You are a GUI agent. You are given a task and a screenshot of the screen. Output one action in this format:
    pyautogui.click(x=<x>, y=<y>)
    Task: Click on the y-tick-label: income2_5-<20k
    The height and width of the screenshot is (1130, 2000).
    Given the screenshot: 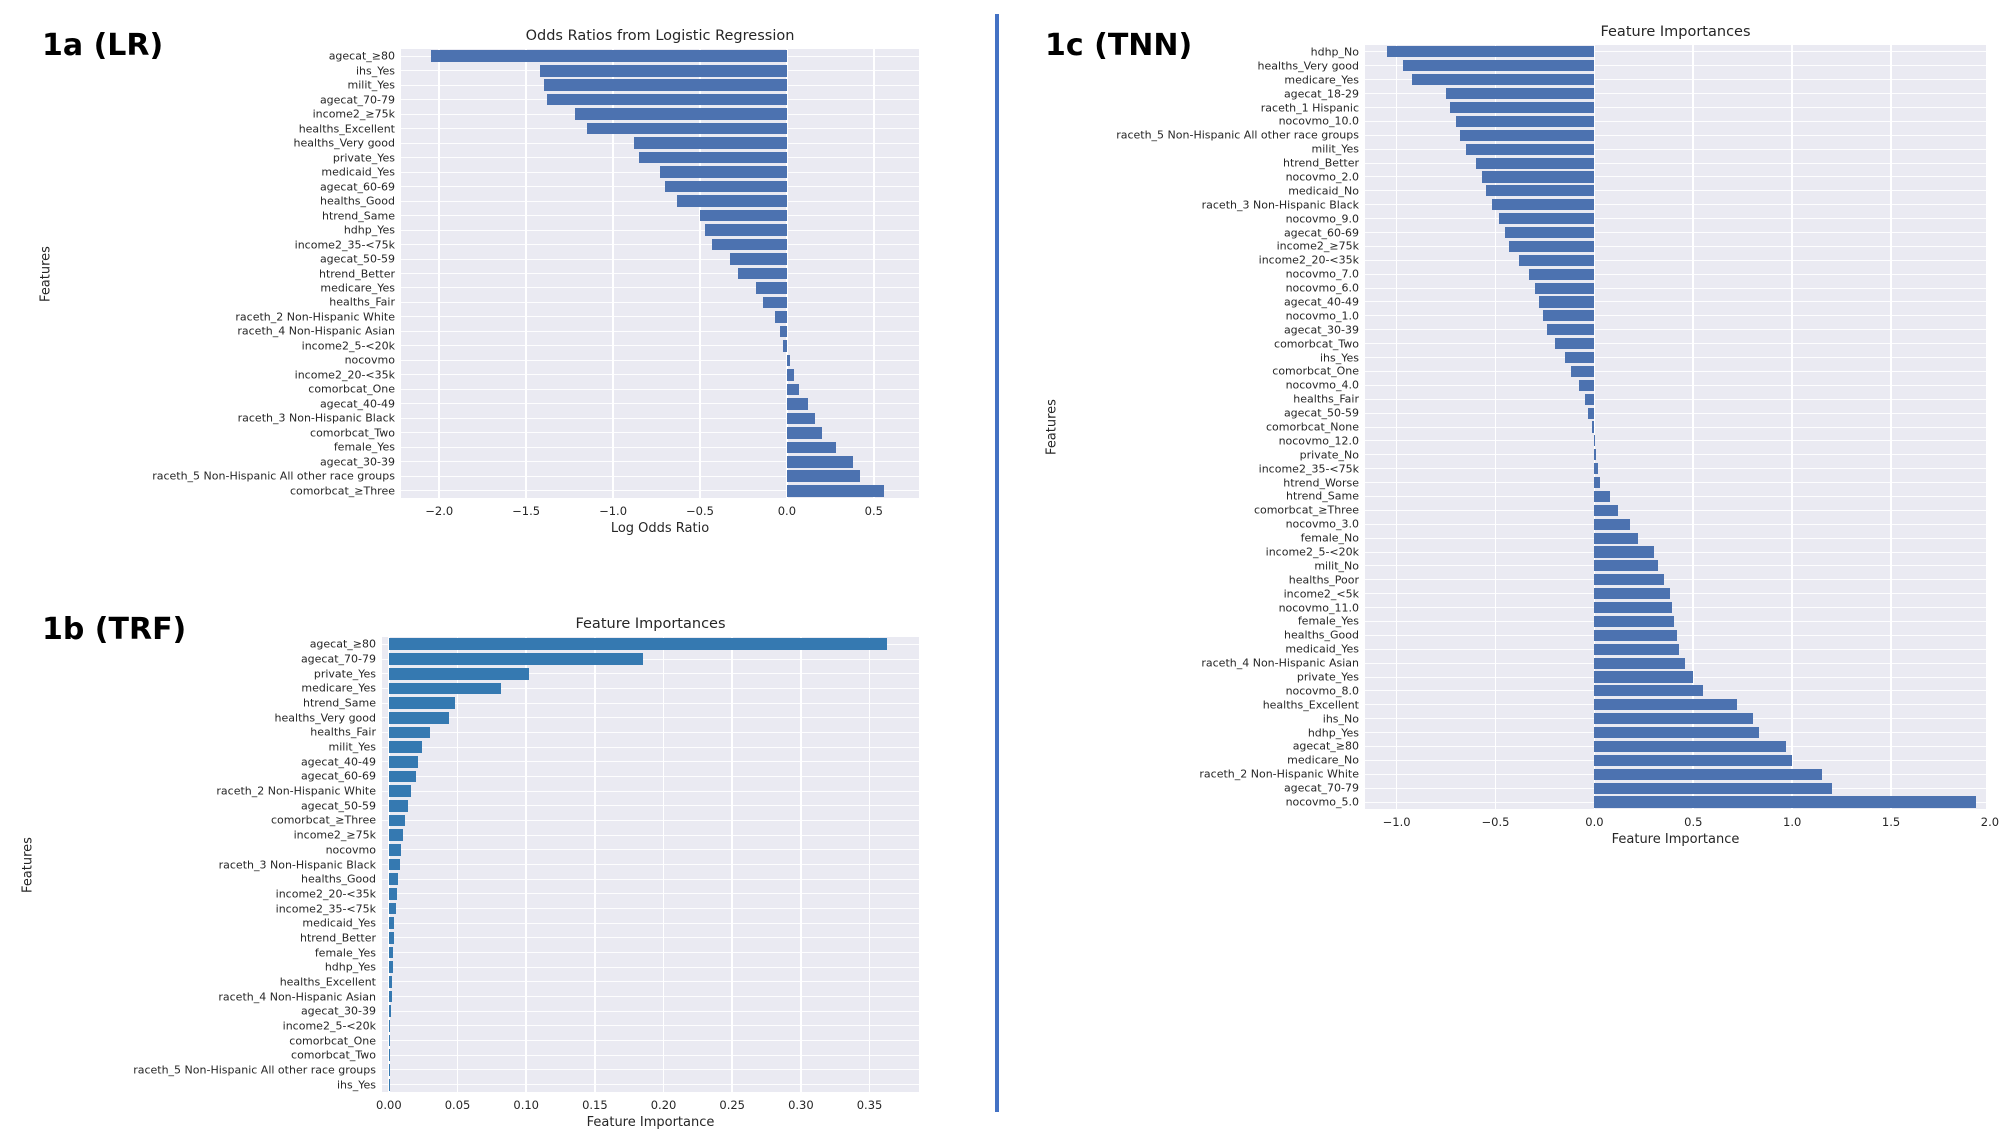 What is the action you would take?
    pyautogui.click(x=329, y=1026)
    